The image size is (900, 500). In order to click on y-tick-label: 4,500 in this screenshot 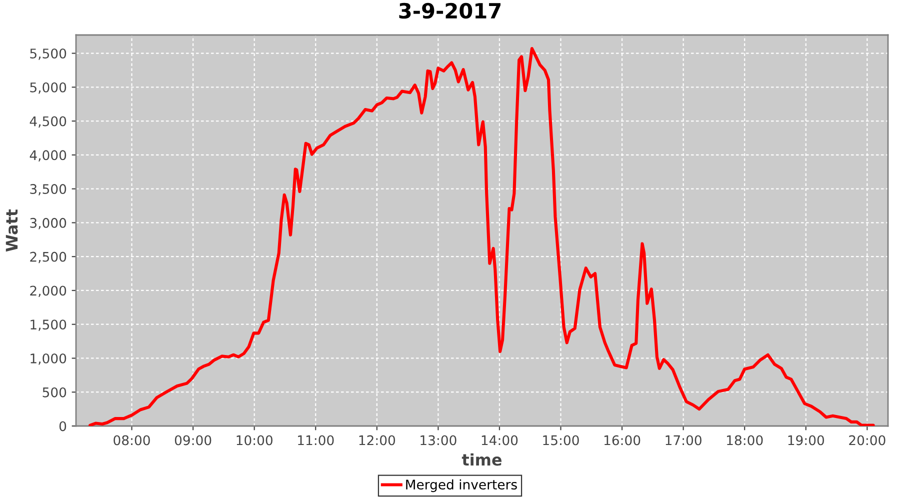, I will do `click(48, 122)`.